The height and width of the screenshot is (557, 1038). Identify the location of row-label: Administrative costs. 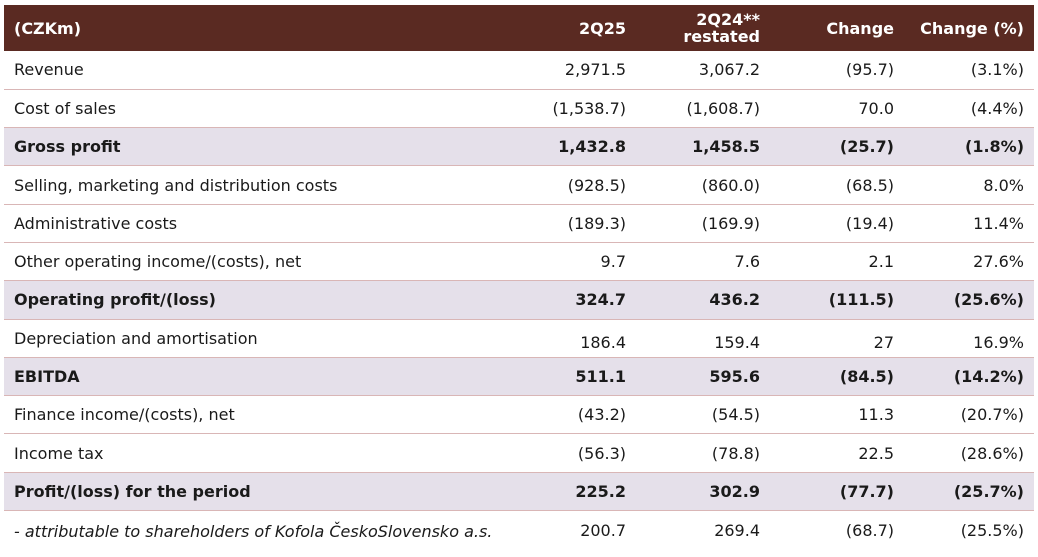
(96, 223).